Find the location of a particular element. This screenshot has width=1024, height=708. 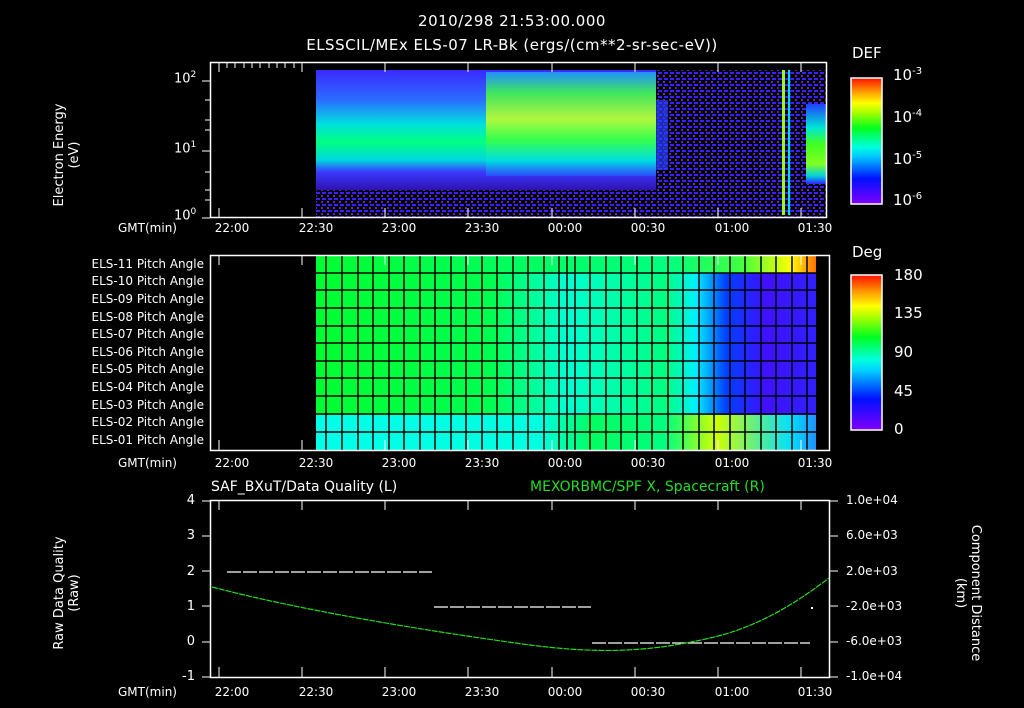

pitch-row-label: ELS-09 Pitch Angle is located at coordinates (147, 299).